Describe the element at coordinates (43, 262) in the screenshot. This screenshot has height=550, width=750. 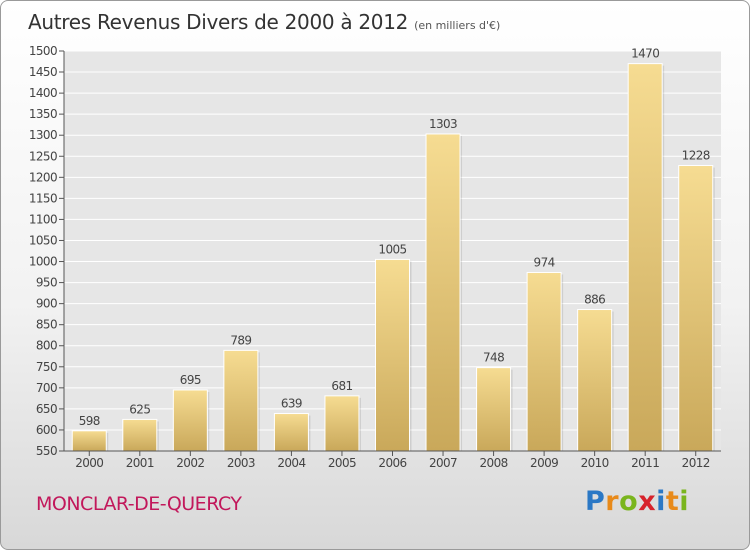
I see `y-tick-label: 1000` at that location.